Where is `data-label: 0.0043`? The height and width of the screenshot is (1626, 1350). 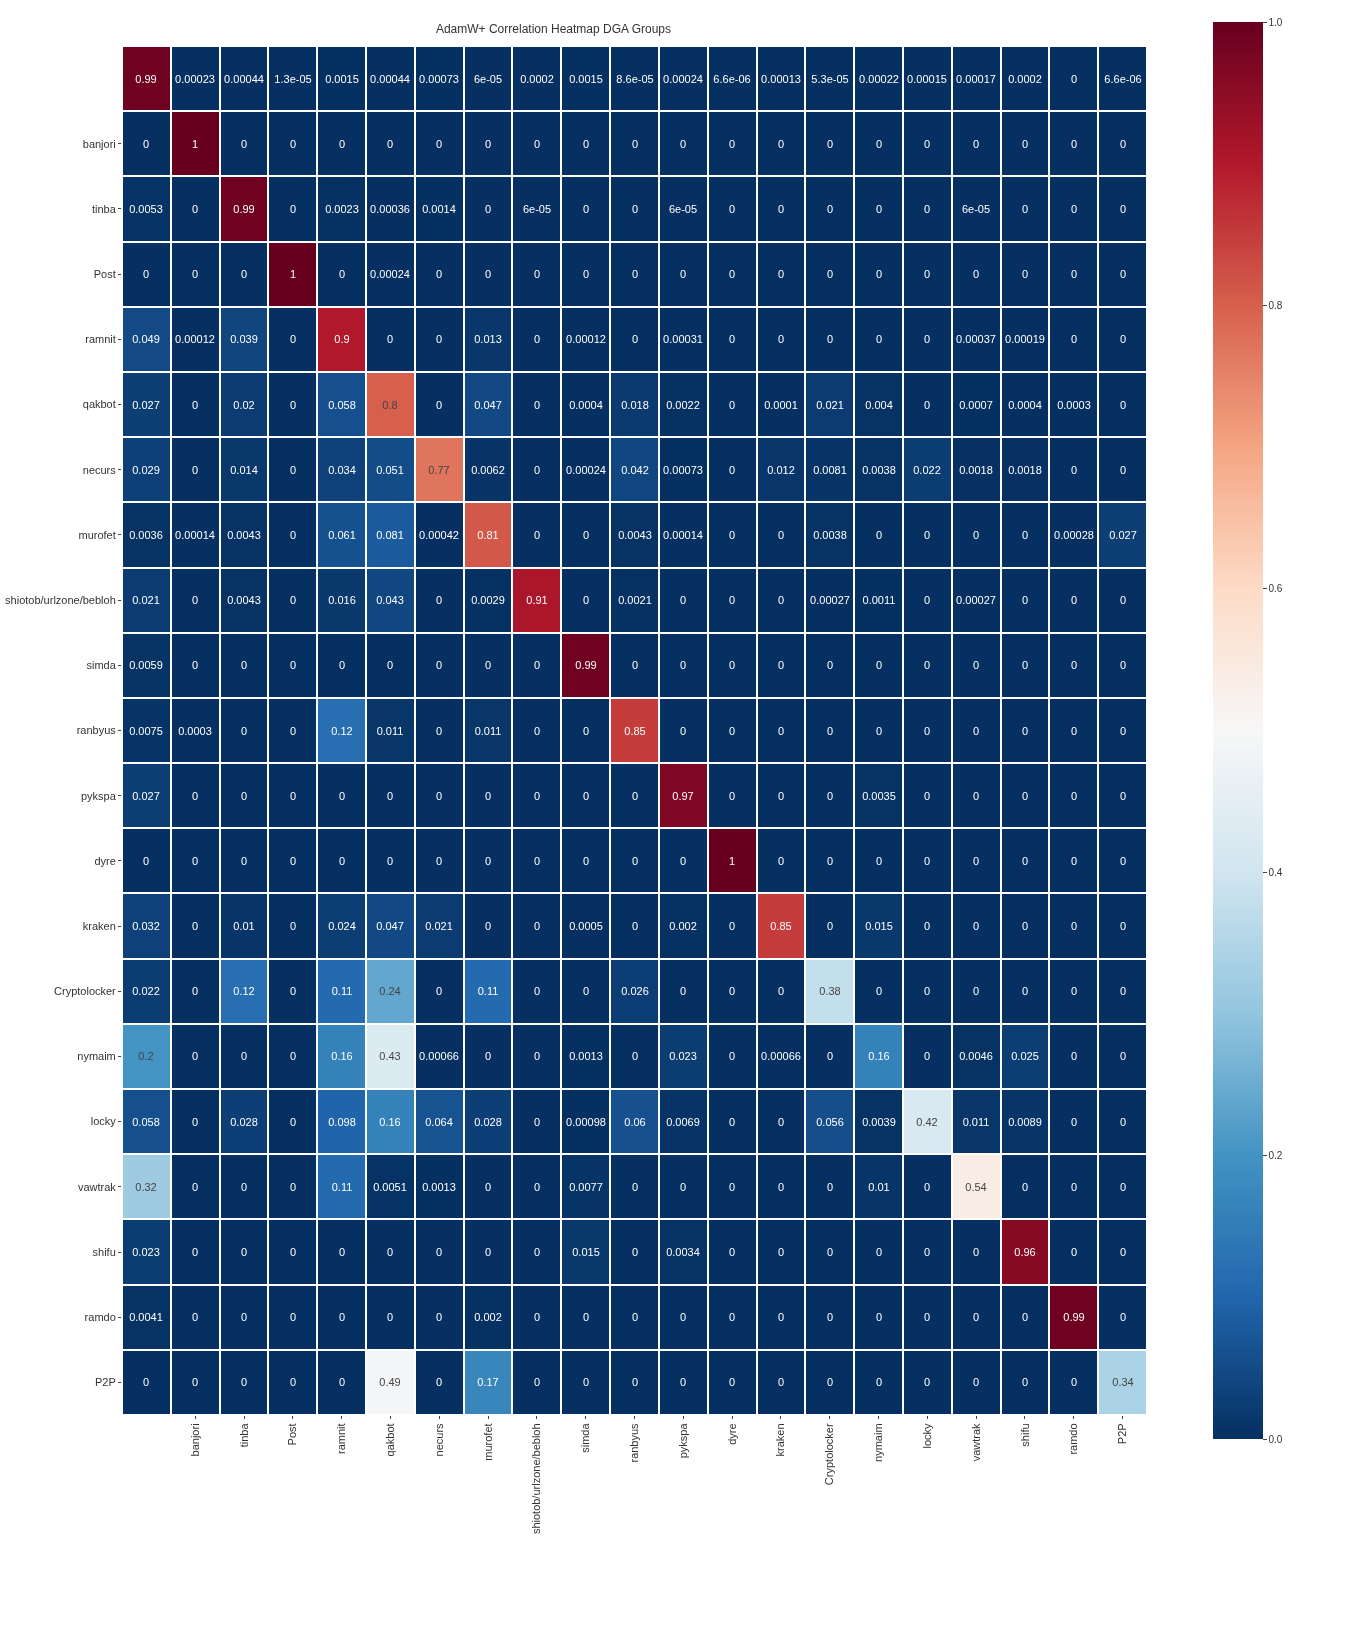 data-label: 0.0043 is located at coordinates (244, 534).